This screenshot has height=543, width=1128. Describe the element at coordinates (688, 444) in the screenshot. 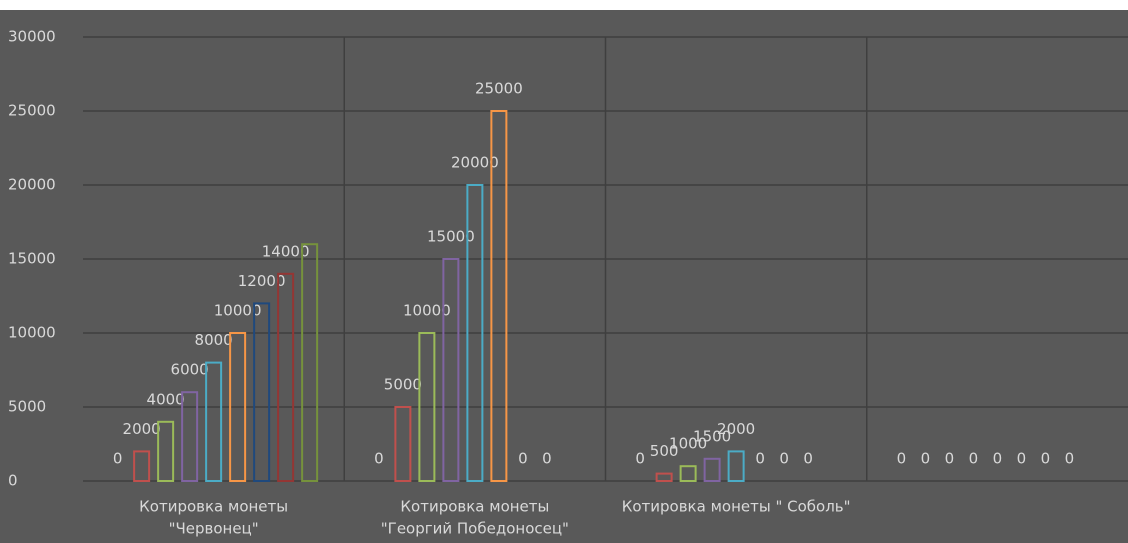

I see `data-label: 1000` at that location.